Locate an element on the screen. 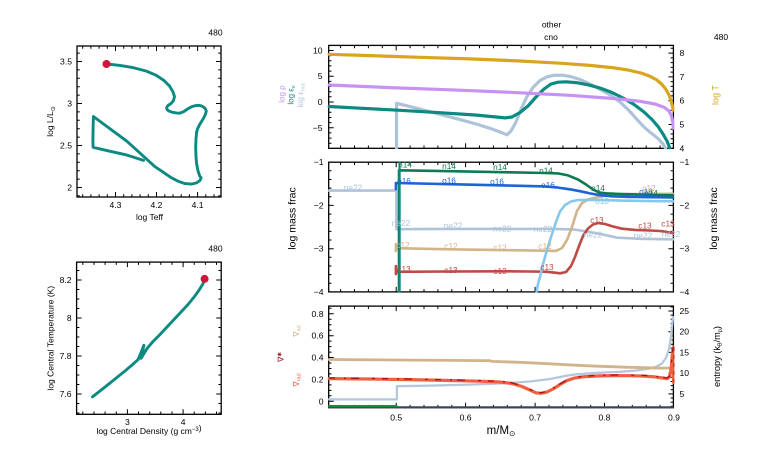 The image size is (766, 465). svg-text: log Central Density (g cm−3) is located at coordinates (148, 429).